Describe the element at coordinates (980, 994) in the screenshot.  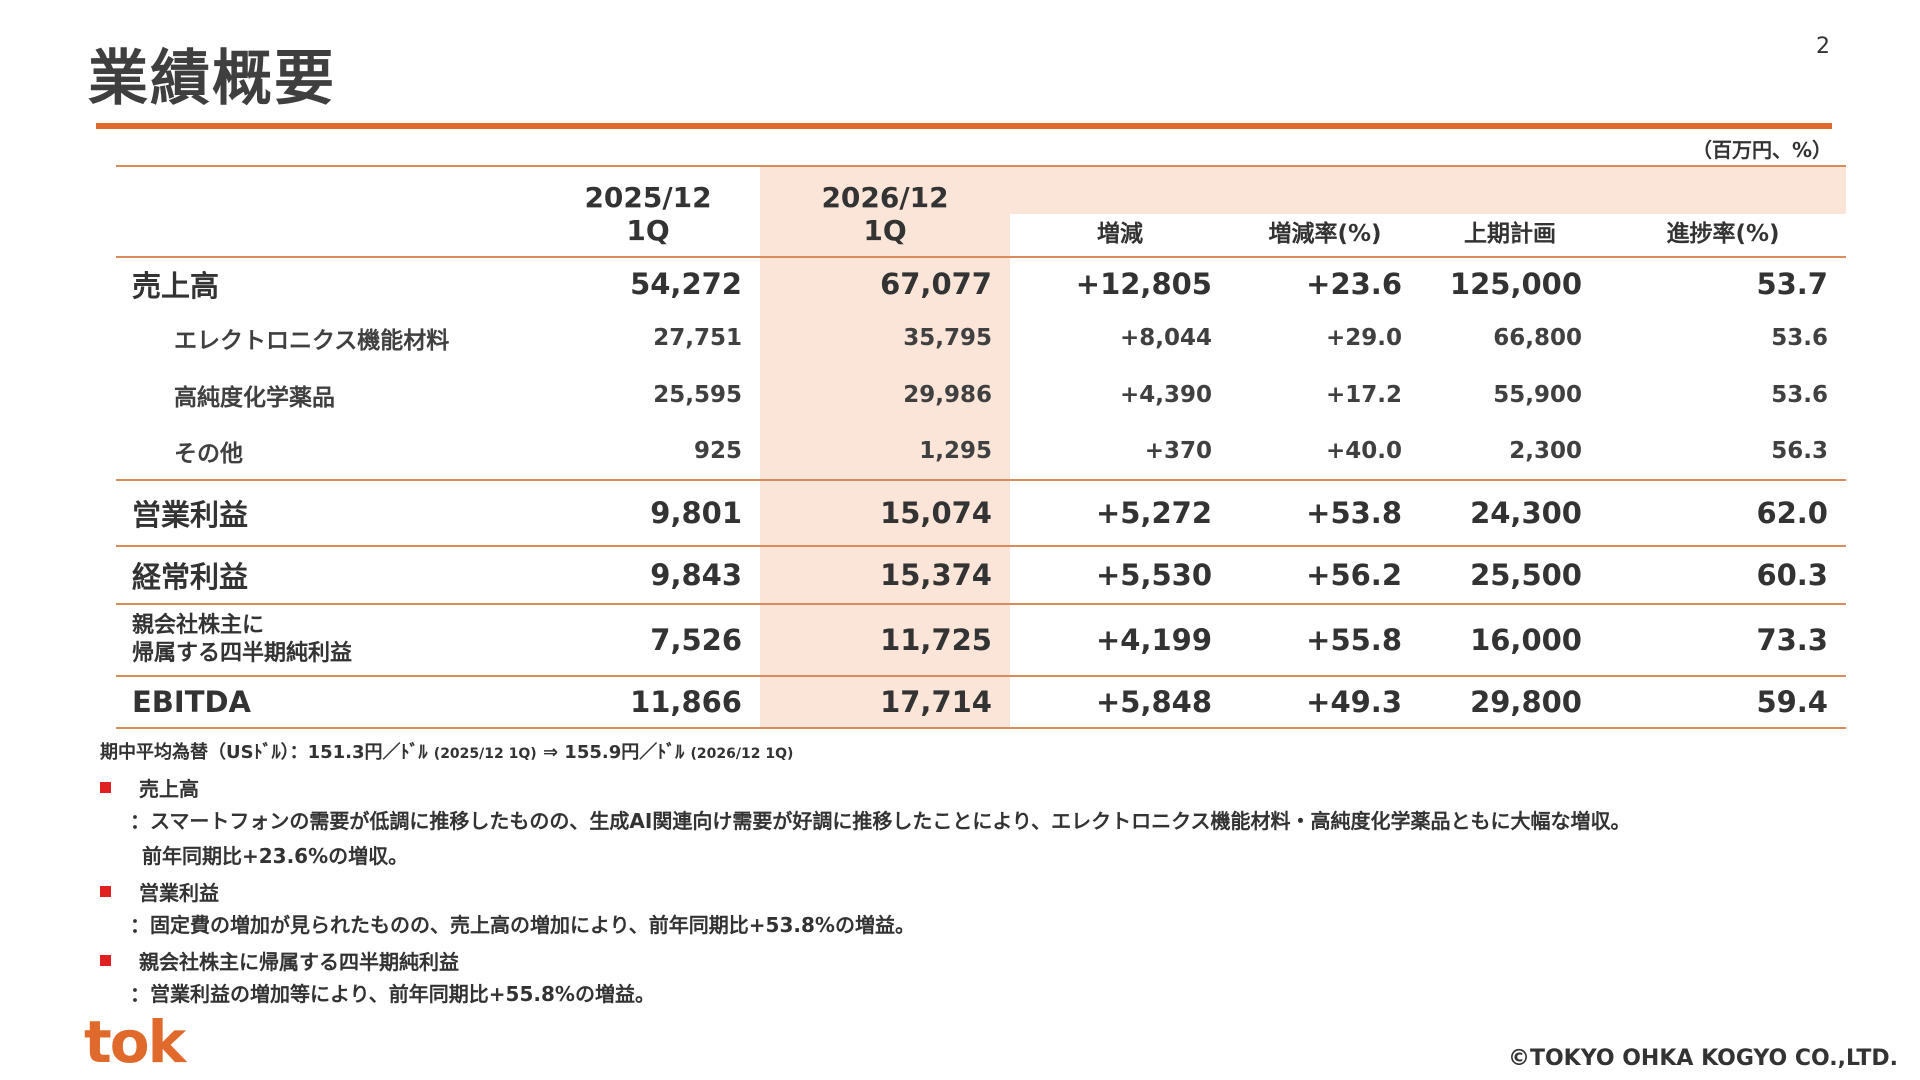
I see `comment-body: ：営業利益の増加等により、前年同期比+55.8%の増益。` at that location.